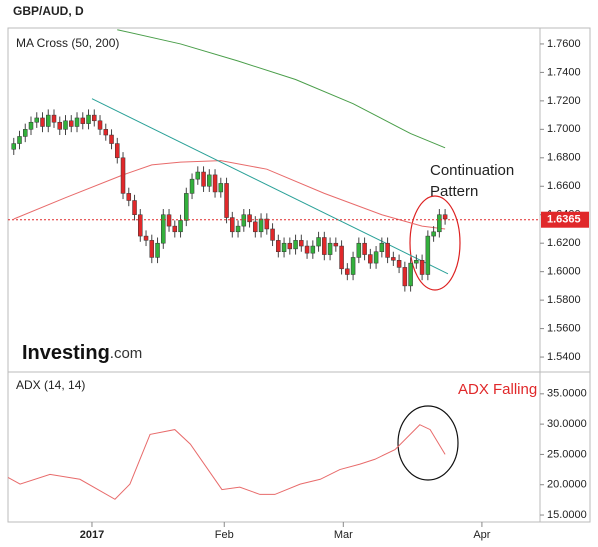 Image resolution: width=598 pixels, height=547 pixels. What do you see at coordinates (564, 300) in the screenshot?
I see `y-tick-label: 1.5800` at bounding box center [564, 300].